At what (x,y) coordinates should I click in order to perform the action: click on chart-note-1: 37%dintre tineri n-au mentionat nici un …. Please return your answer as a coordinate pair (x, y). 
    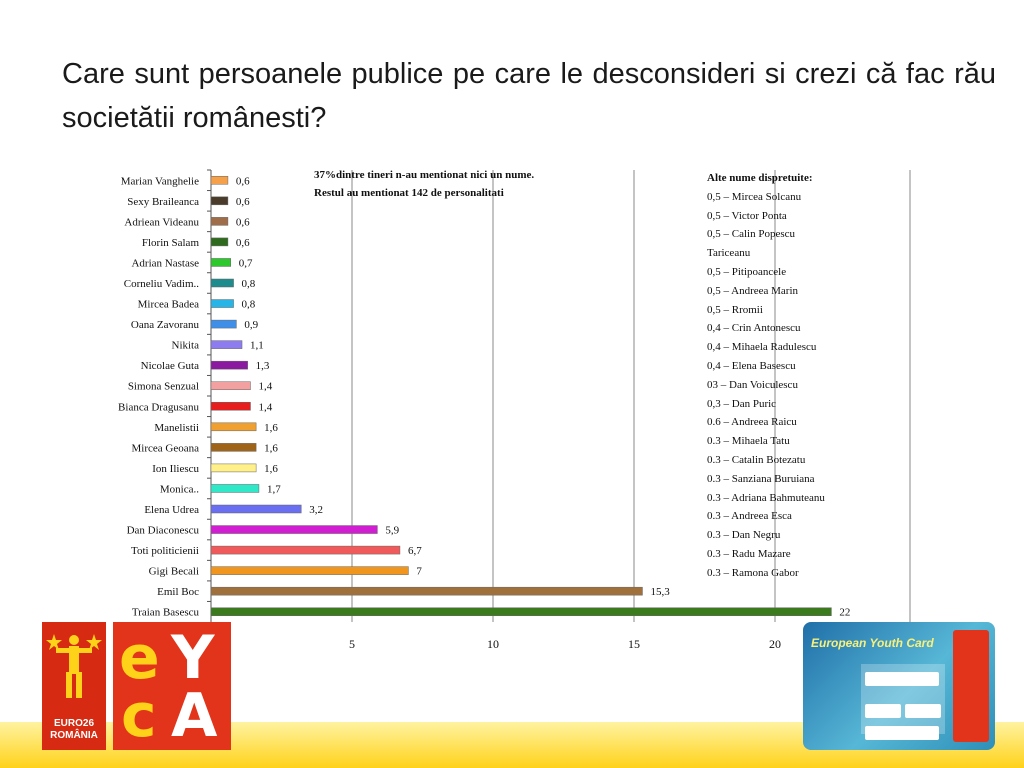
    Looking at the image, I should click on (424, 175).